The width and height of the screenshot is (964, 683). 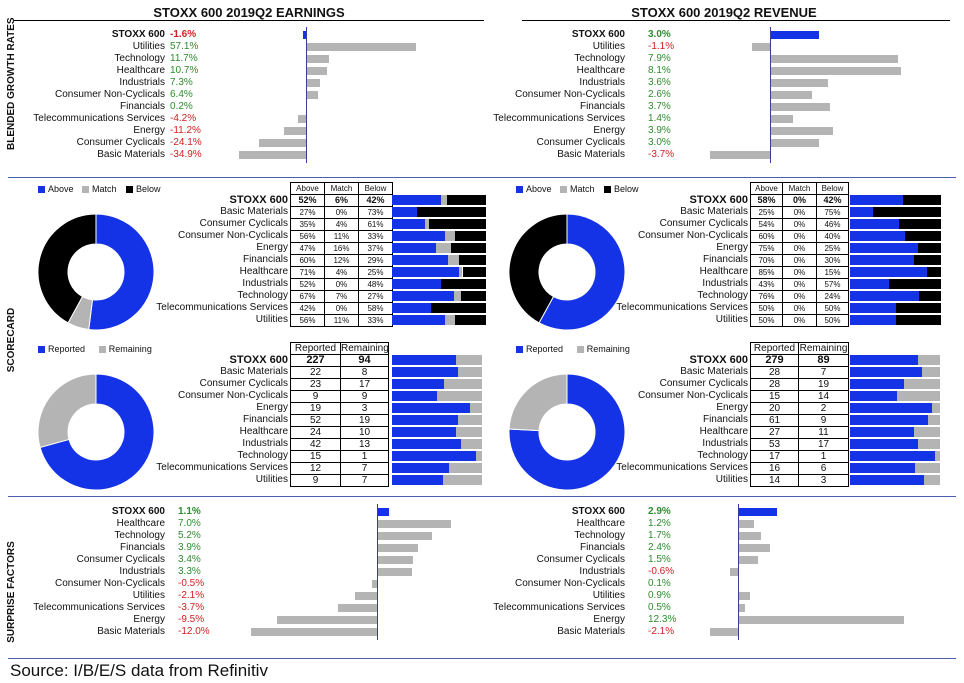 What do you see at coordinates (661, 571) in the screenshot?
I see `value-label: -0.6%` at bounding box center [661, 571].